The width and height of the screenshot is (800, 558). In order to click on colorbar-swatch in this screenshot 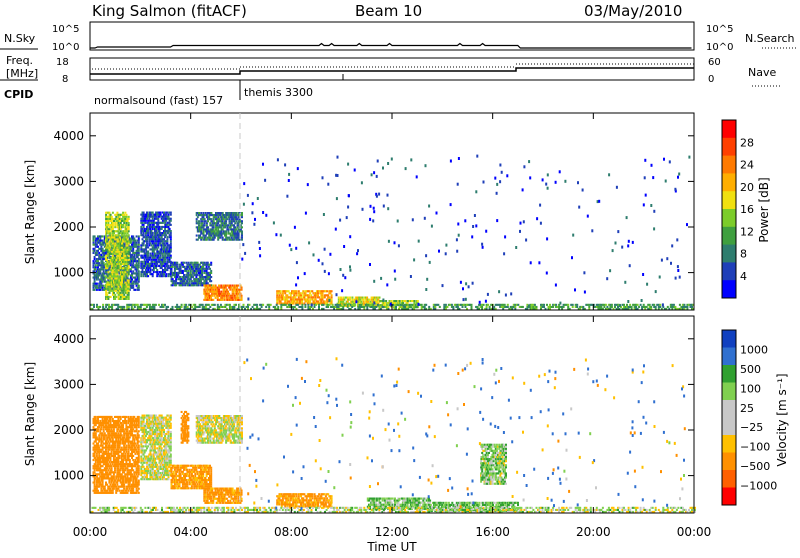, I will do `click(729, 236)`.